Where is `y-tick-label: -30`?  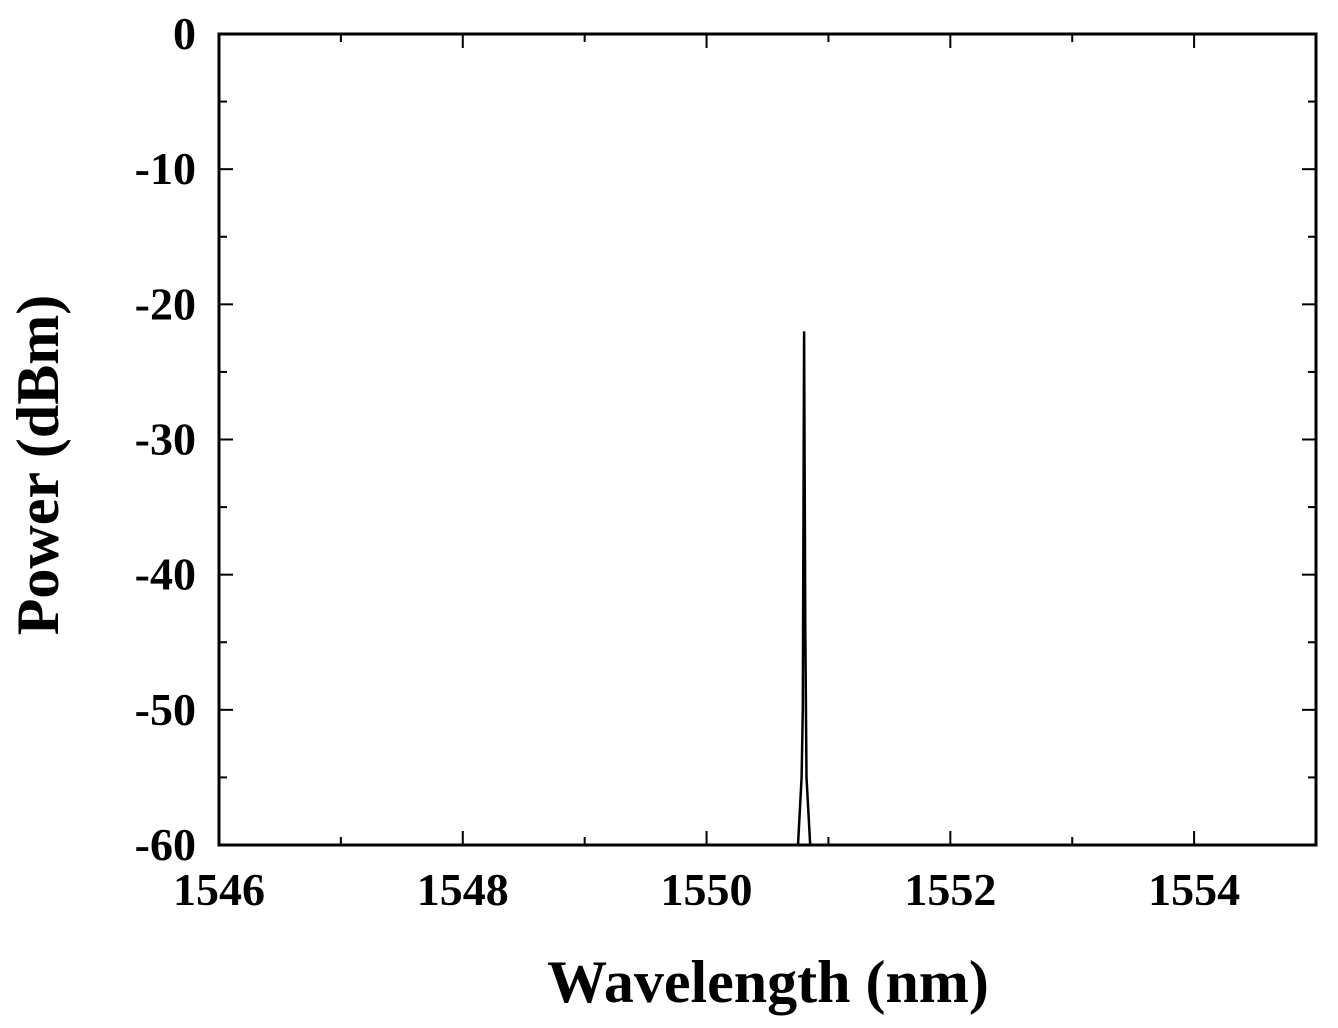
y-tick-label: -30 is located at coordinates (165, 439).